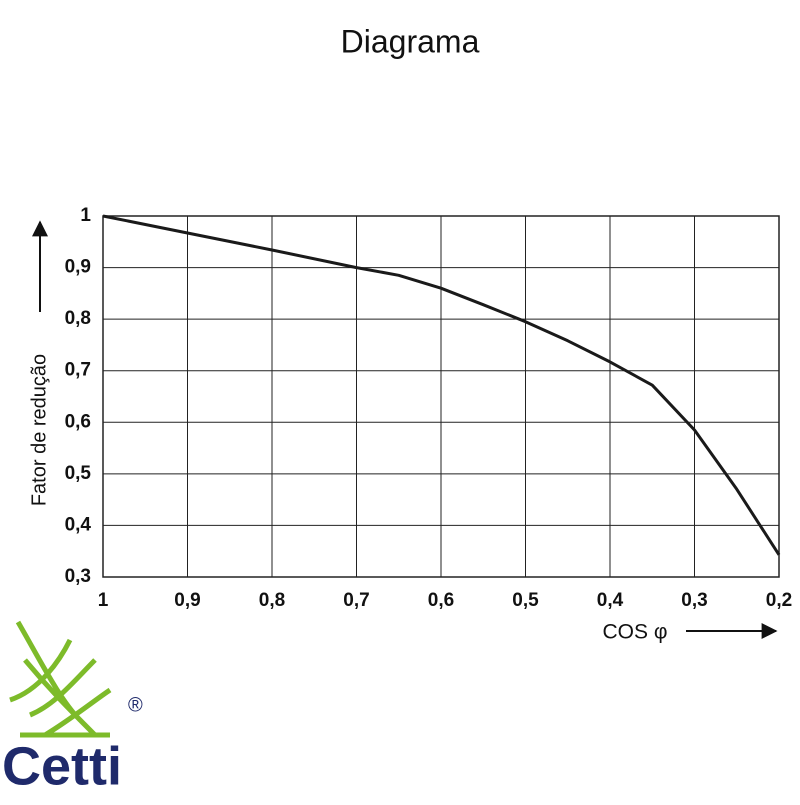 This screenshot has height=805, width=800. What do you see at coordinates (525, 600) in the screenshot?
I see `x-tick-label: 0,5` at bounding box center [525, 600].